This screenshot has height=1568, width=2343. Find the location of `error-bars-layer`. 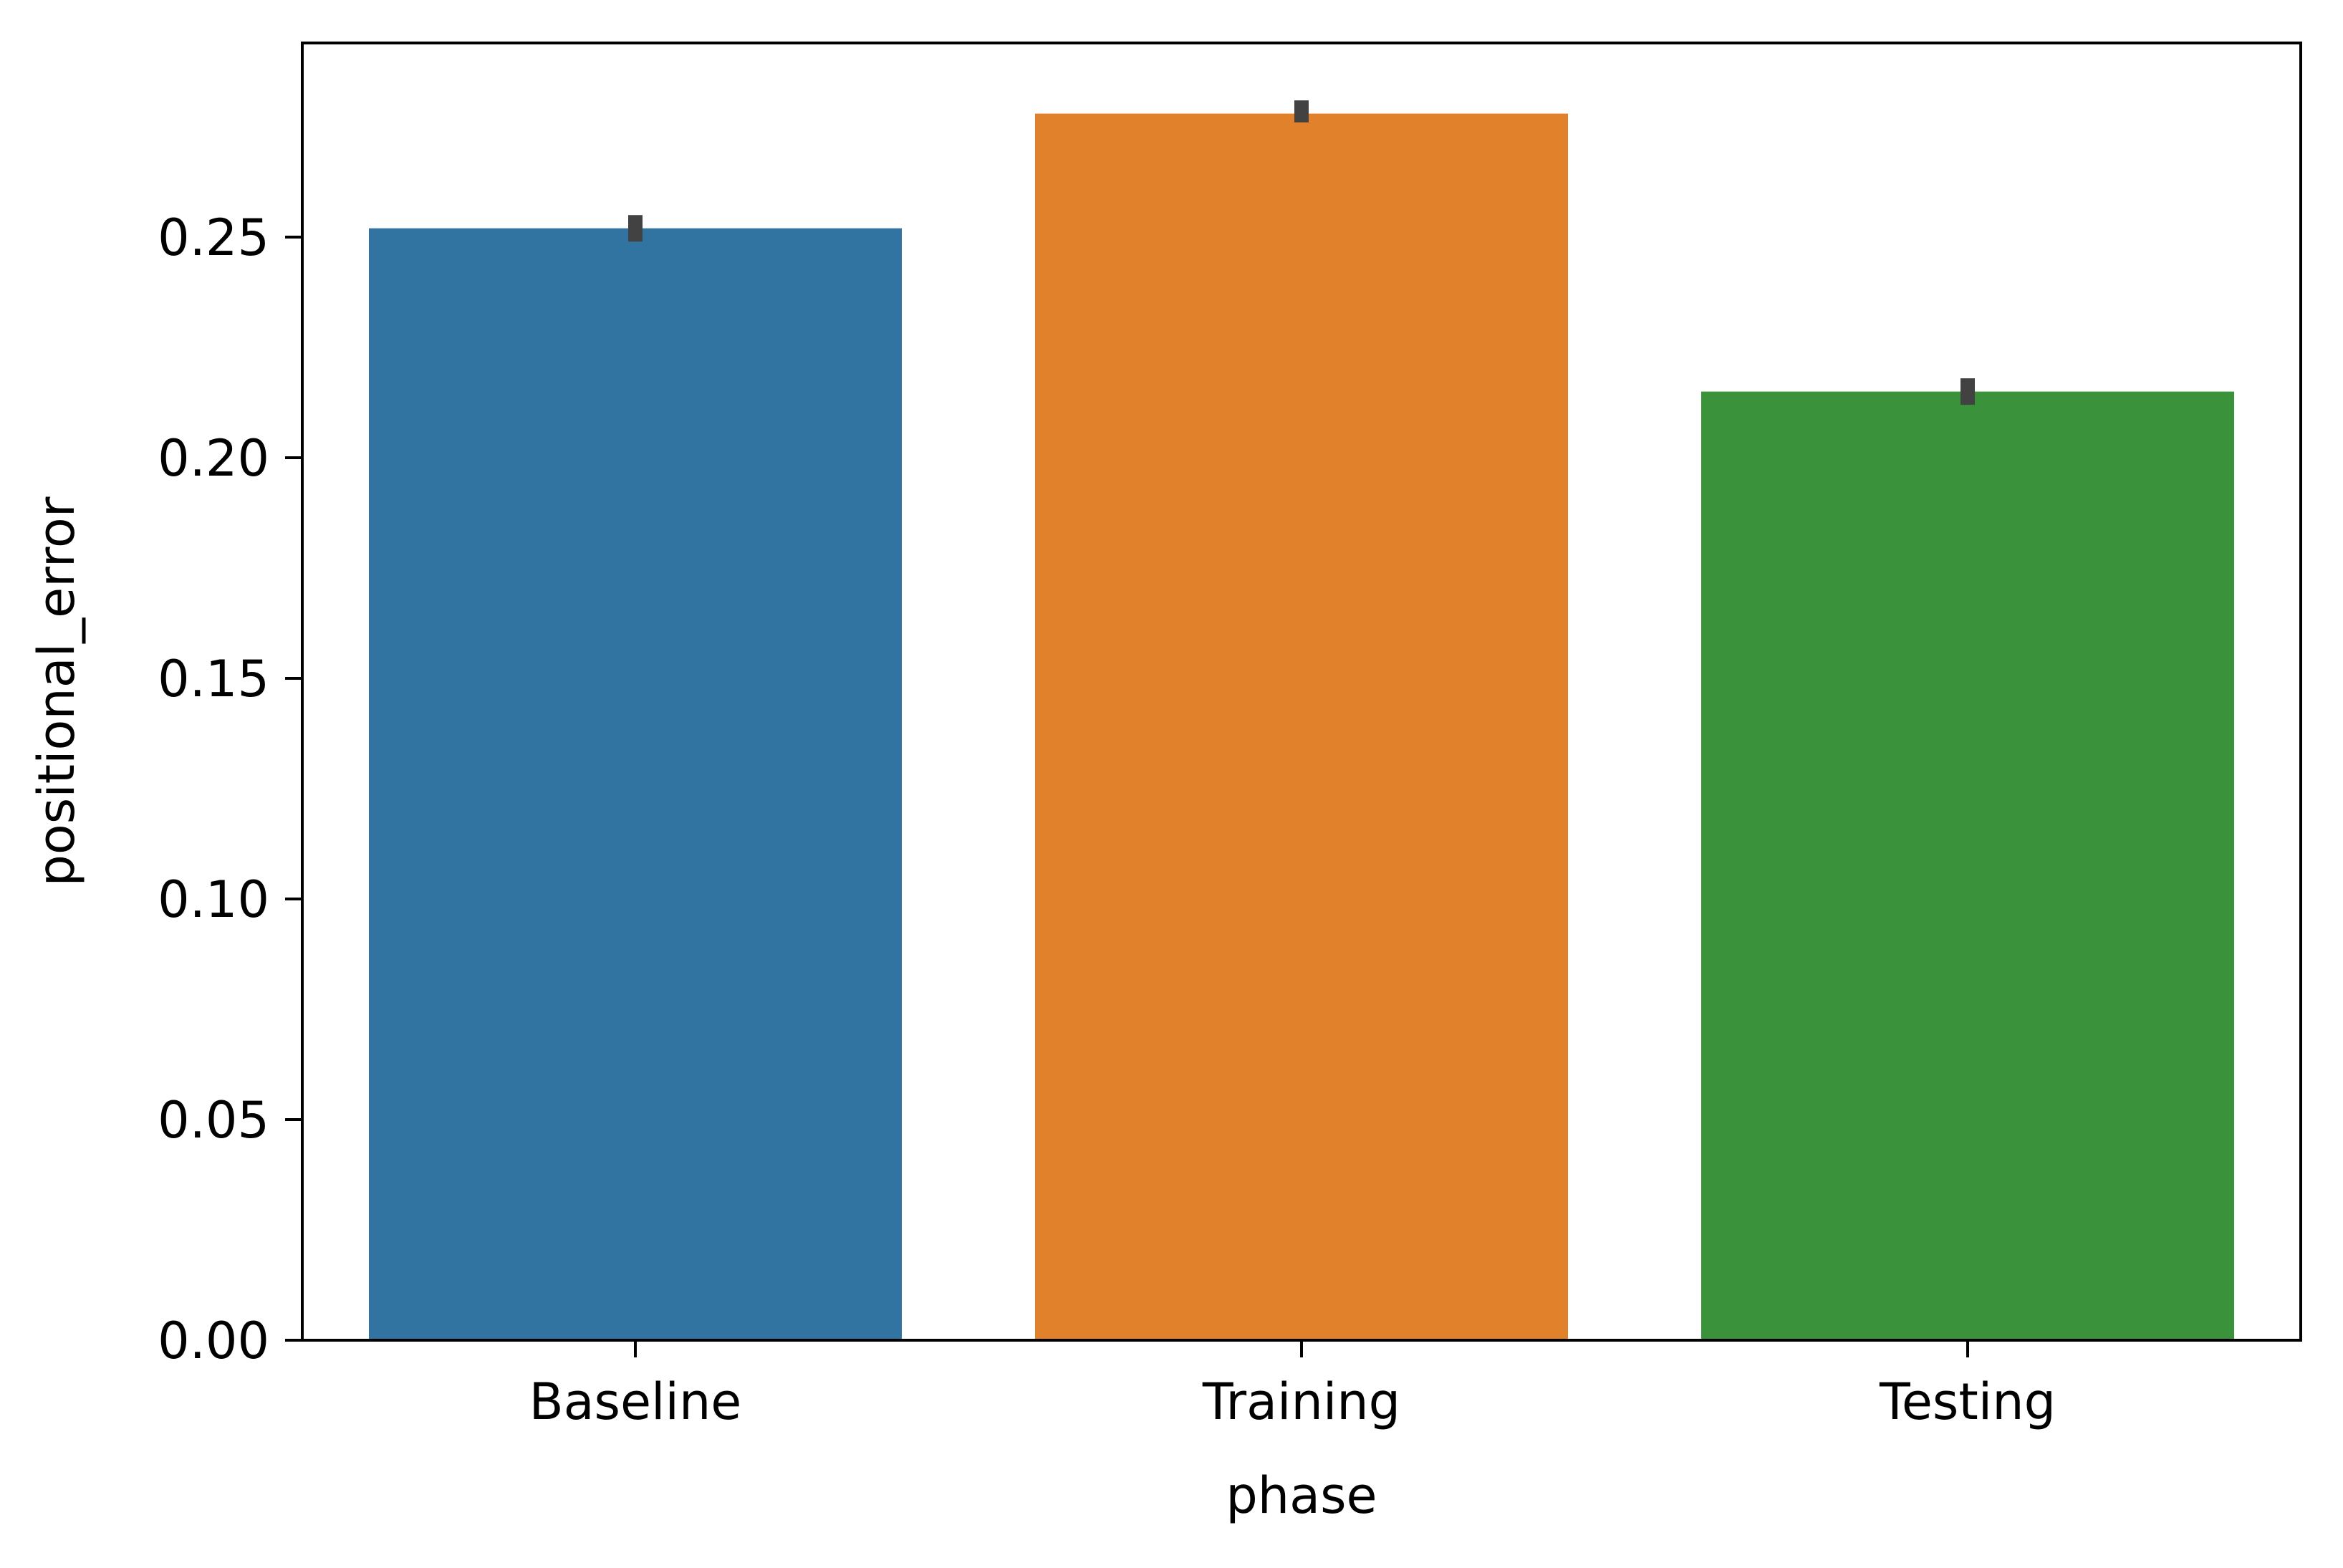

error-bars-layer is located at coordinates (1301, 253).